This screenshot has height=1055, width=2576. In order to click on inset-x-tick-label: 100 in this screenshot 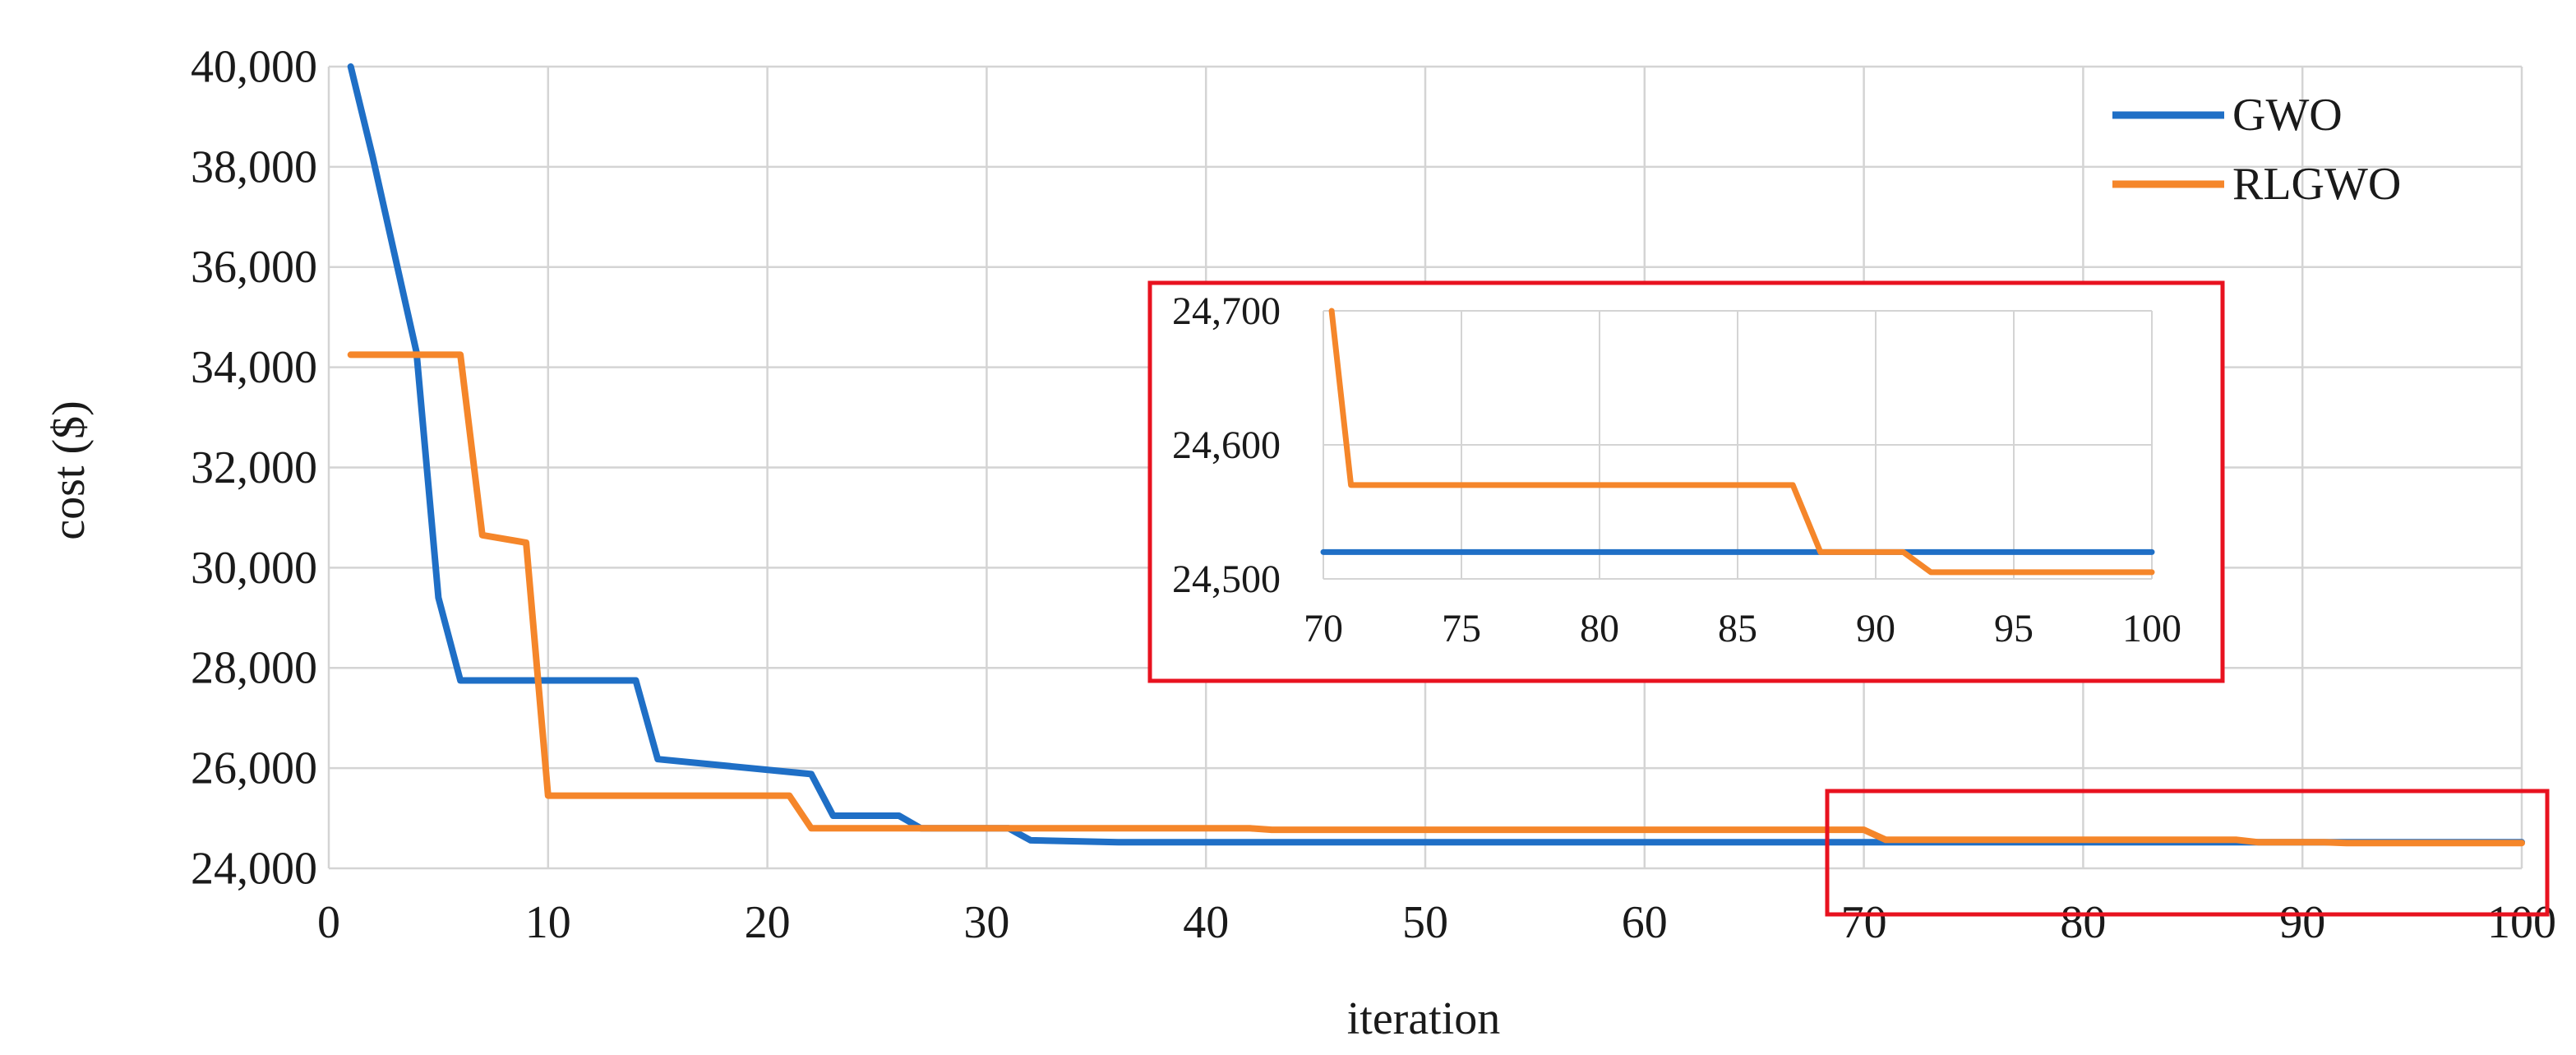, I will do `click(2151, 628)`.